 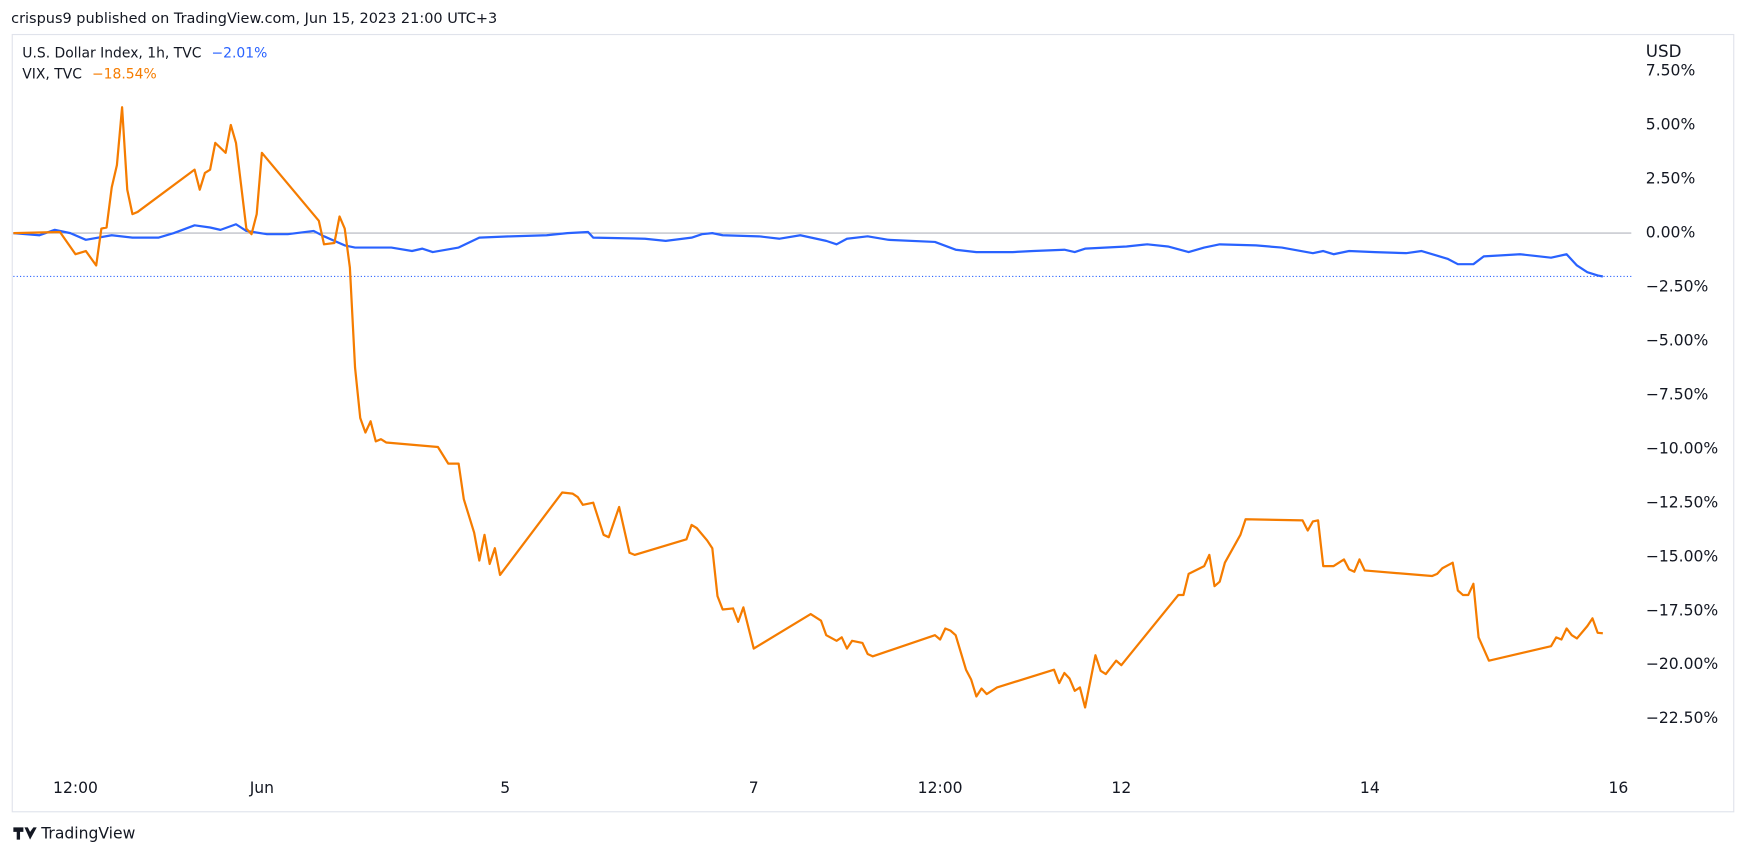 What do you see at coordinates (1682, 502) in the screenshot?
I see `y-tick-label: −12.50%` at bounding box center [1682, 502].